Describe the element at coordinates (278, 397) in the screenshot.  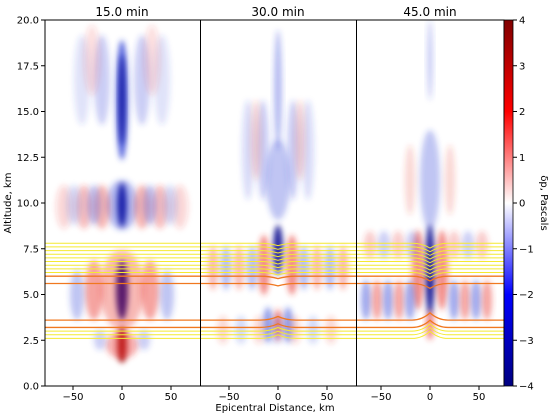
I see `x-tick-label: 0` at that location.